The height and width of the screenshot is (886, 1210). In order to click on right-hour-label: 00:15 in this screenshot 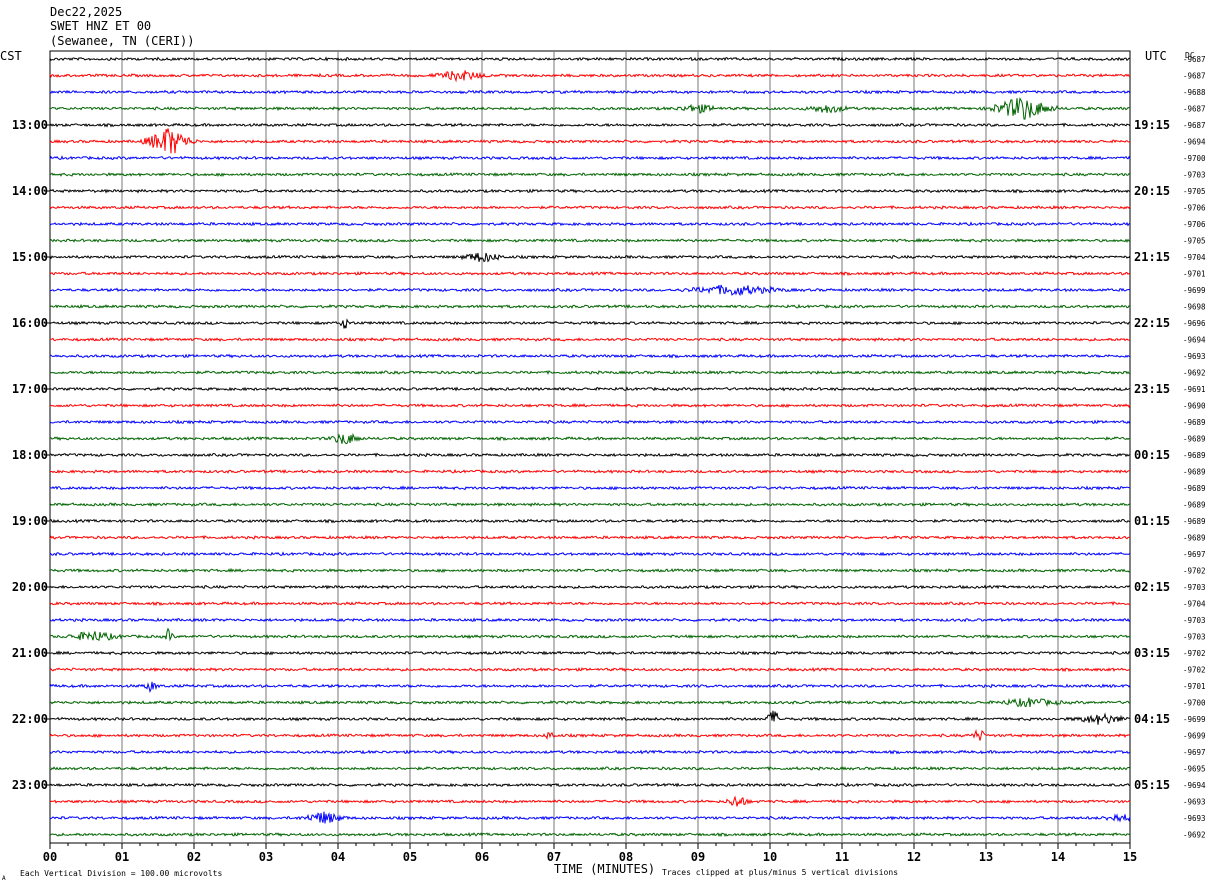, I will do `click(1152, 455)`.